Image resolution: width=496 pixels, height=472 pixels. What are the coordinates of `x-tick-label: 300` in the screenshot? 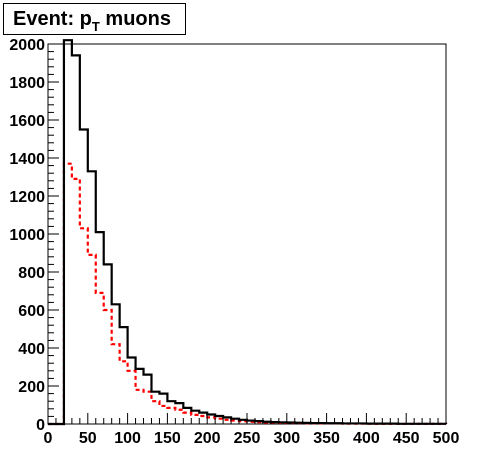 It's located at (286, 438).